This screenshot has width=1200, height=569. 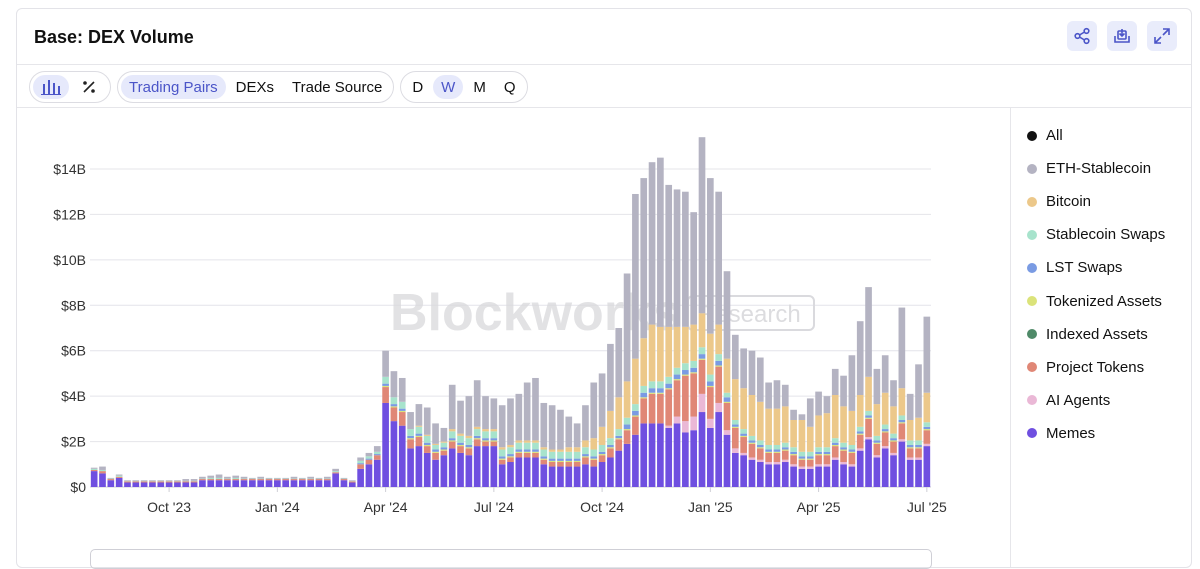 What do you see at coordinates (1096, 267) in the screenshot?
I see `legend-item-lst-swaps: LST Swaps` at bounding box center [1096, 267].